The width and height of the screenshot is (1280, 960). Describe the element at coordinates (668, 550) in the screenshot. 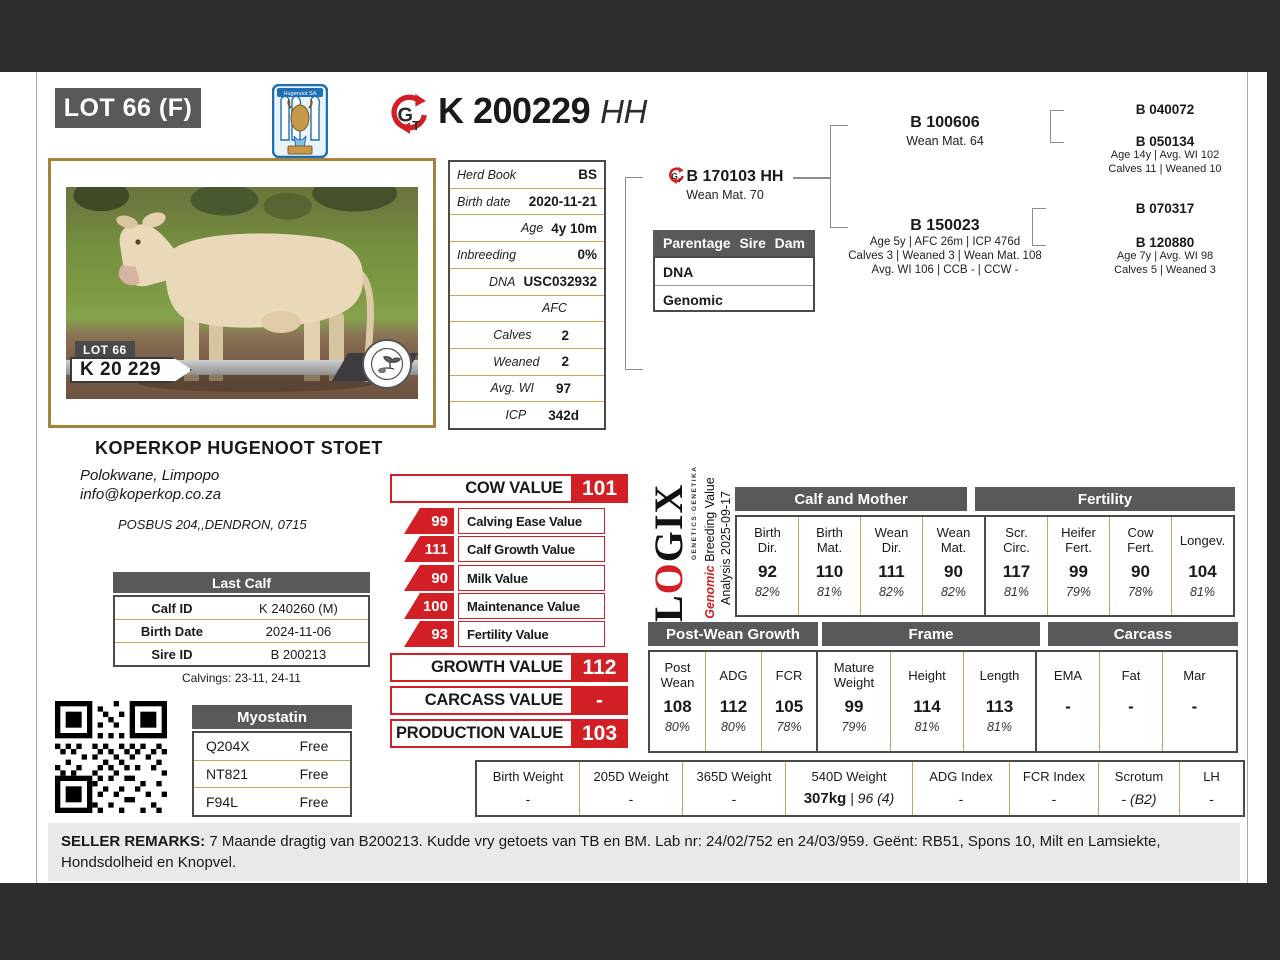

I see `logix-logo: LOGIX` at that location.